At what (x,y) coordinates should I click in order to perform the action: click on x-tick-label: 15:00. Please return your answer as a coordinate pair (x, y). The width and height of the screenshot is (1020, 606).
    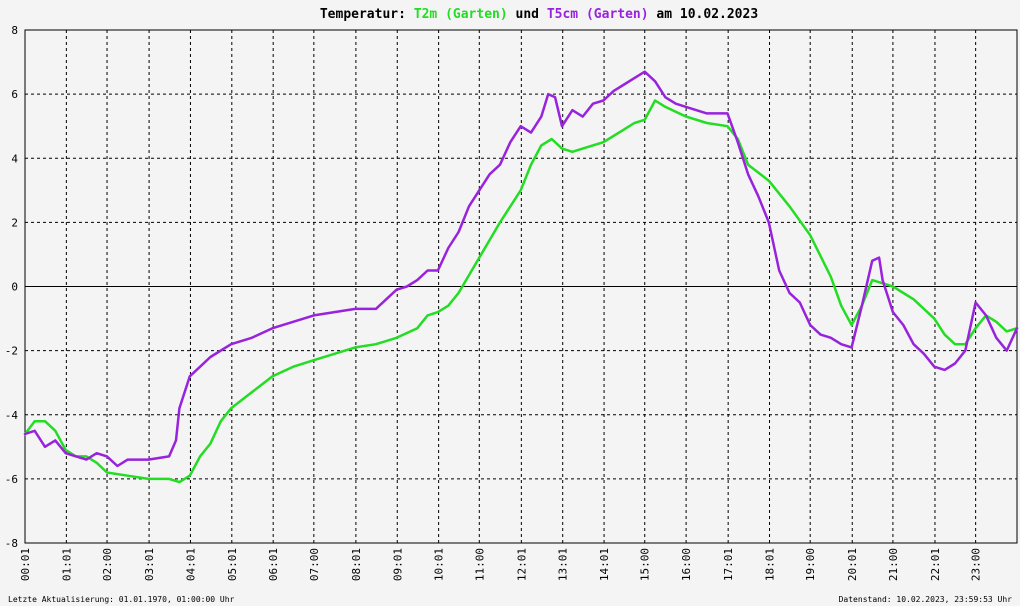
    Looking at the image, I should click on (645, 564).